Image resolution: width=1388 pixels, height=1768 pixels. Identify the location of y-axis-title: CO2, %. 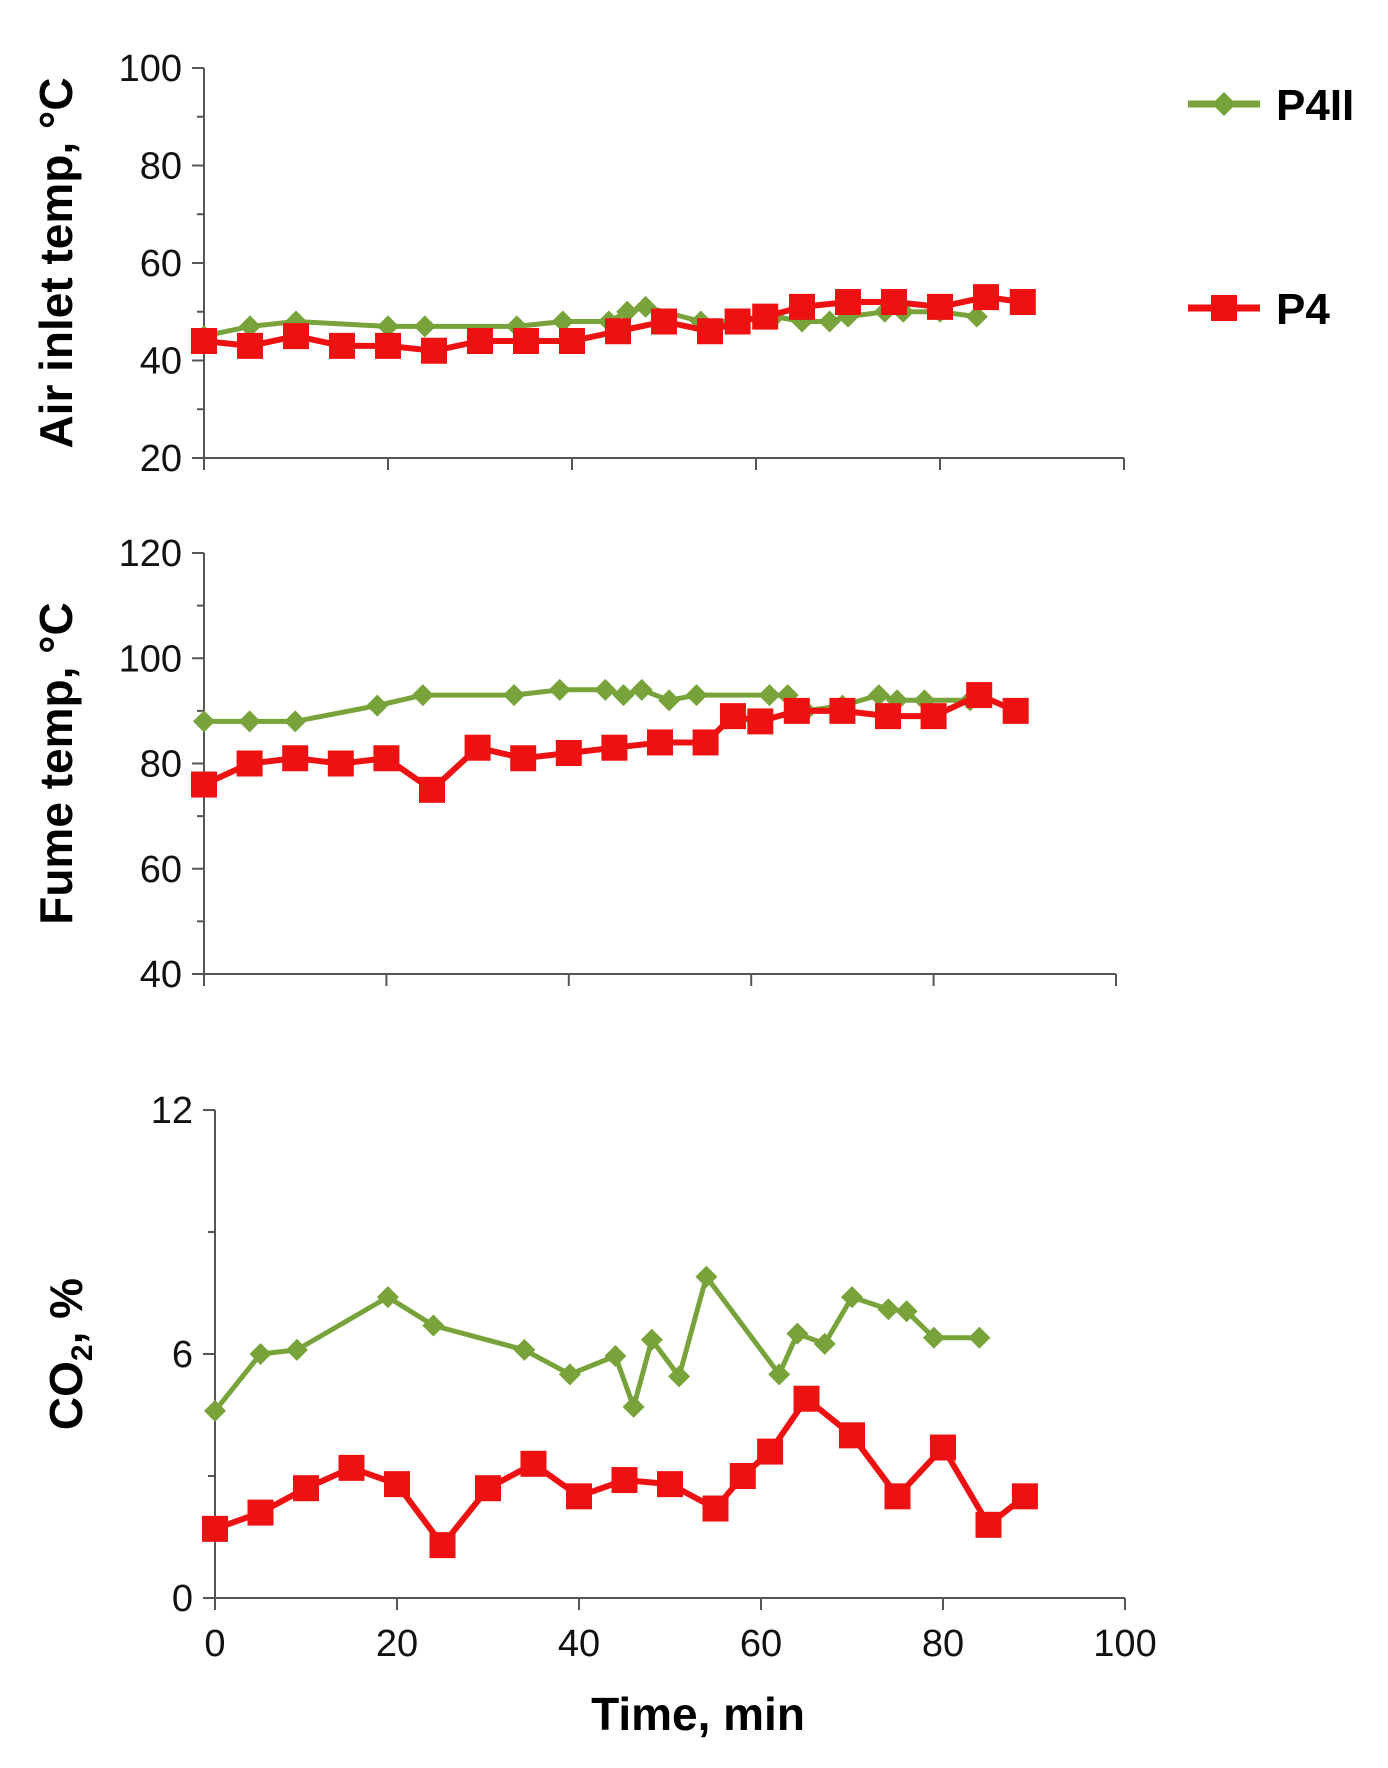
(69, 1354).